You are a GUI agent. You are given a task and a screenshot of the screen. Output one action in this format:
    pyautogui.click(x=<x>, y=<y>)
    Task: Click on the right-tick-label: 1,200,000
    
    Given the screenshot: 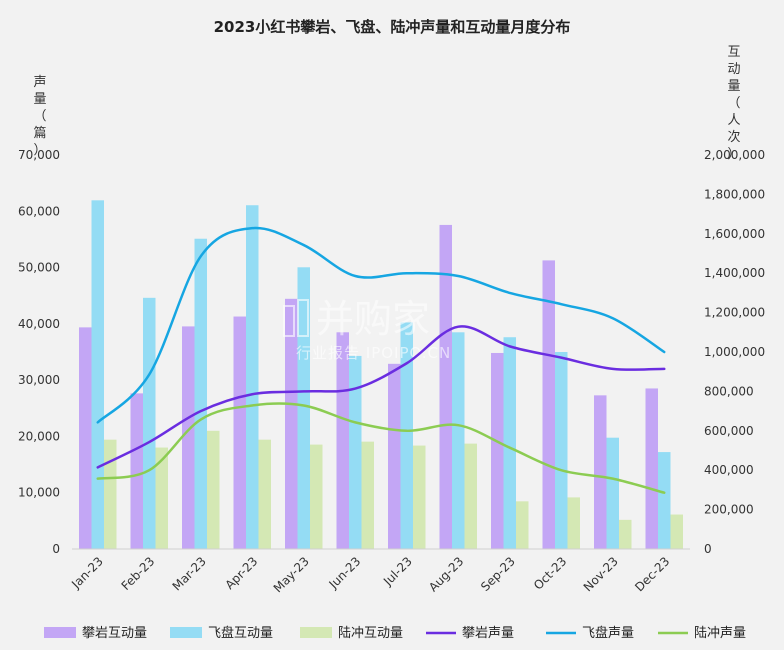 What is the action you would take?
    pyautogui.click(x=734, y=313)
    